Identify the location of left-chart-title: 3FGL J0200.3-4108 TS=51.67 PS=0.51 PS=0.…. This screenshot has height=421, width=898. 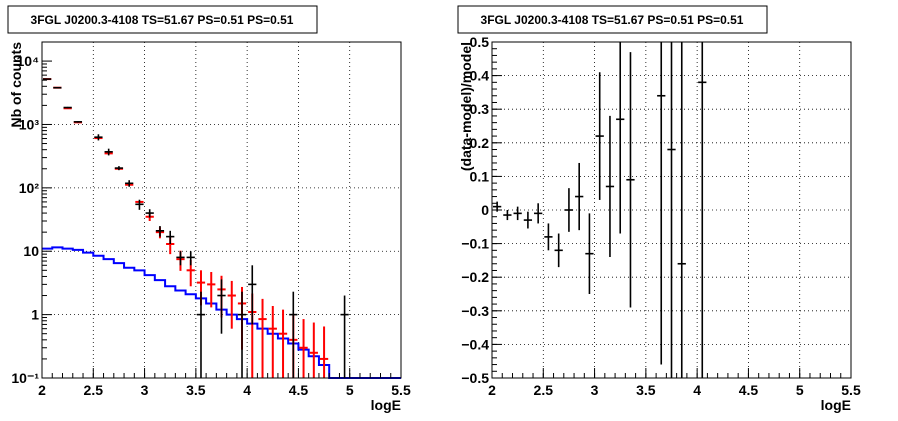
(162, 20).